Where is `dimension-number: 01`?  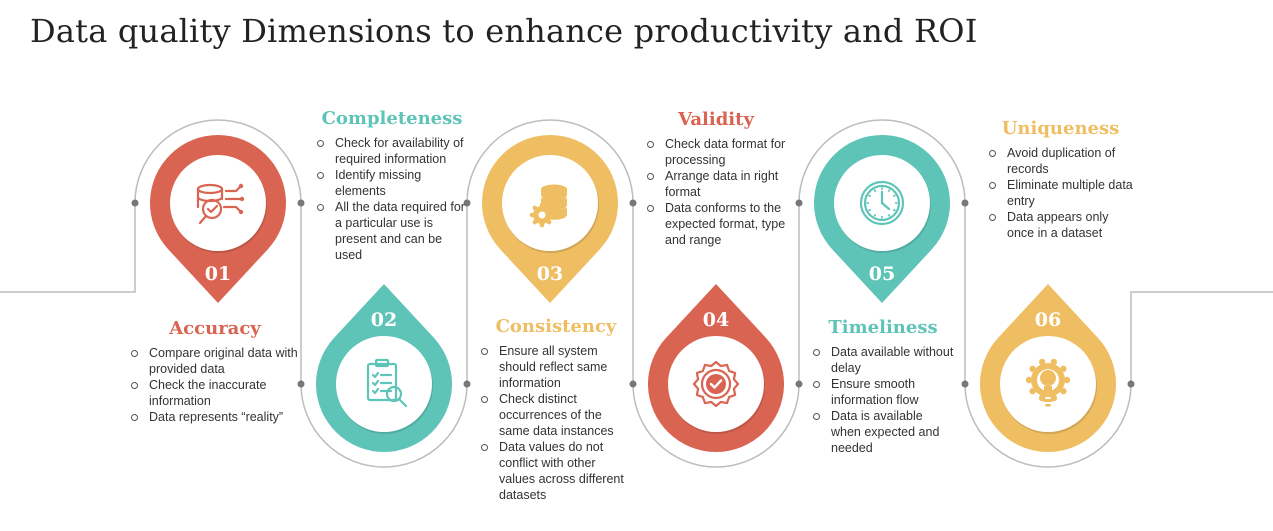
dimension-number: 01 is located at coordinates (218, 274).